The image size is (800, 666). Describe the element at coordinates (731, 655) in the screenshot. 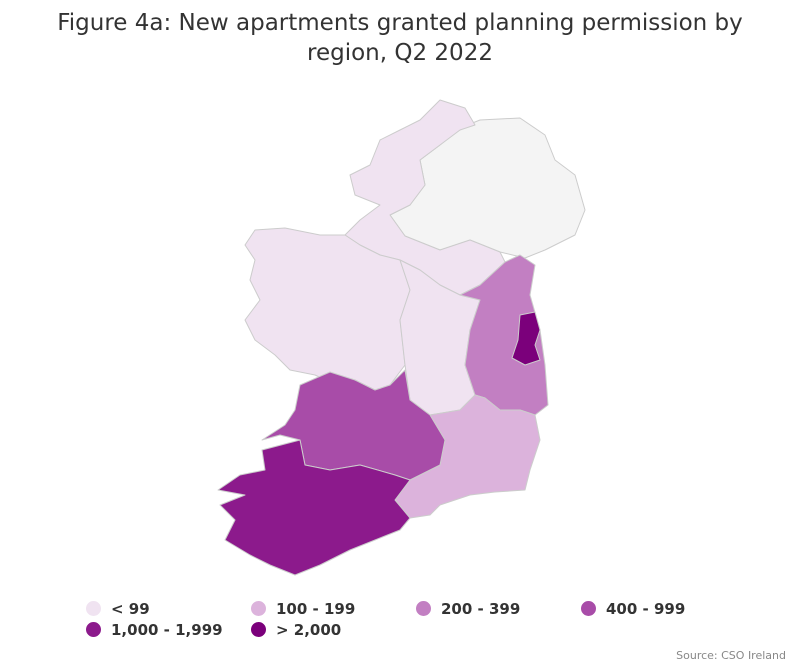

I see `source: Source: CSO Ireland` at that location.